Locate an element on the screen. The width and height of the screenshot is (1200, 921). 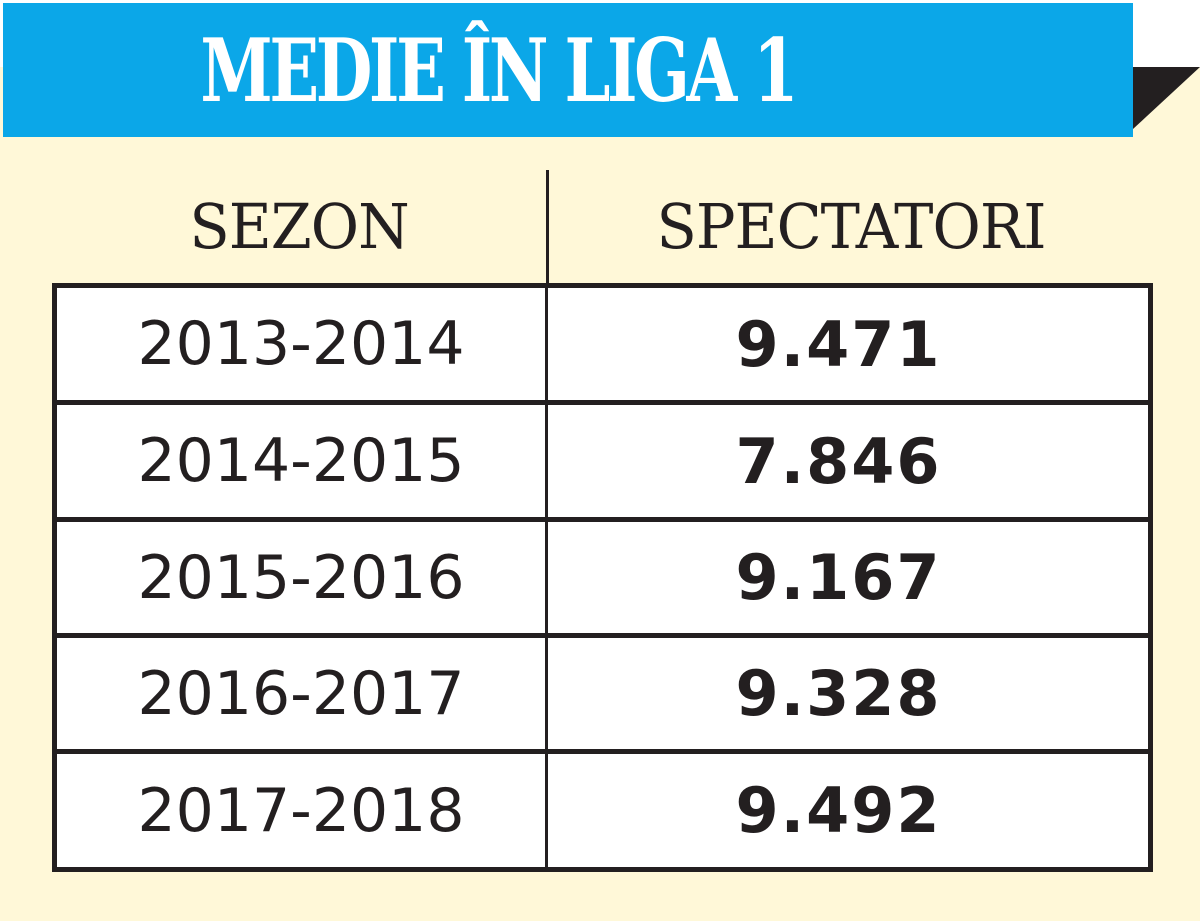
season-cell: 2014-2015 is located at coordinates (302, 461).